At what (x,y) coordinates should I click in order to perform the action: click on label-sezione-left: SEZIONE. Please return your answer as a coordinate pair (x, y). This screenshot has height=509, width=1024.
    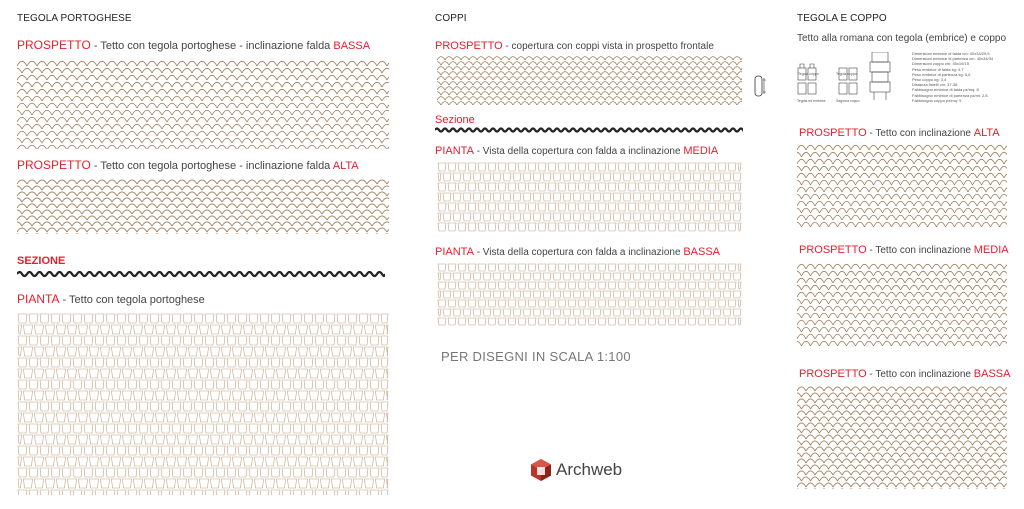
    Looking at the image, I should click on (41, 261).